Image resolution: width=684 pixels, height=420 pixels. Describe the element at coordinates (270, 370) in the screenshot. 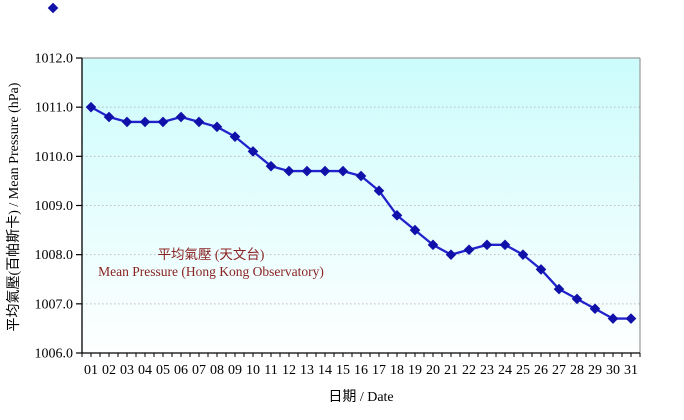

I see `x-tick-label: 11` at that location.